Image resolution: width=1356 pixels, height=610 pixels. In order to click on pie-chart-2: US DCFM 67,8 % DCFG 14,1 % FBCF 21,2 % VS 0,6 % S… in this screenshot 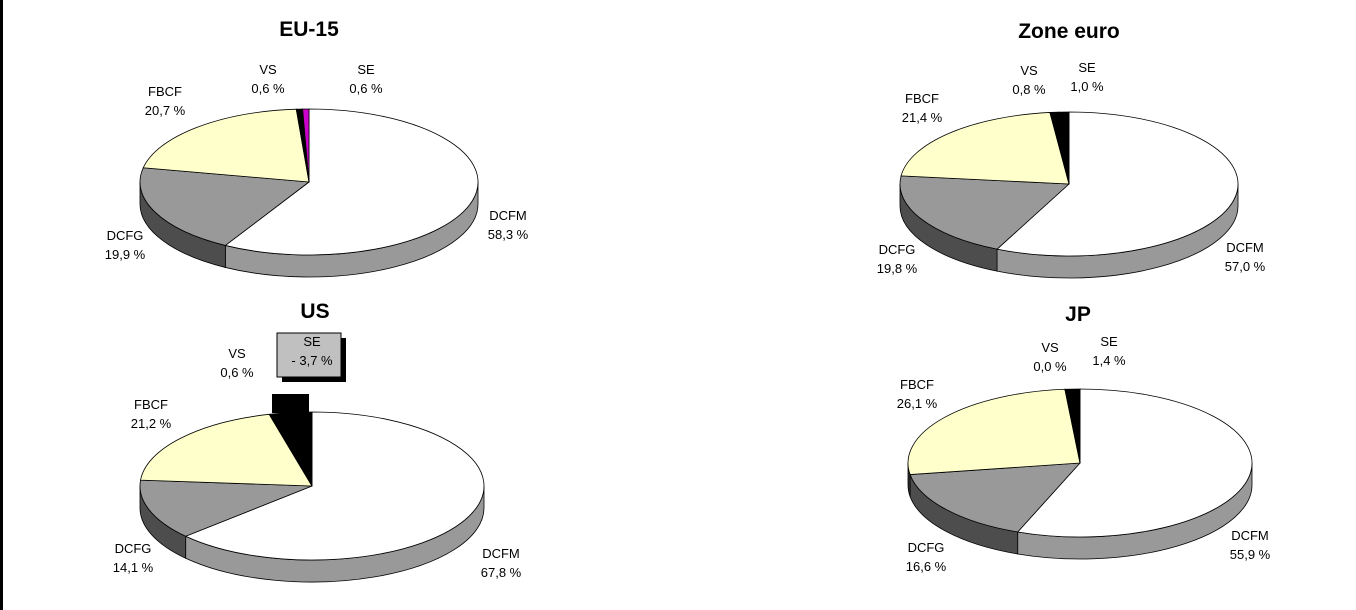, I will do `click(317, 441)`.